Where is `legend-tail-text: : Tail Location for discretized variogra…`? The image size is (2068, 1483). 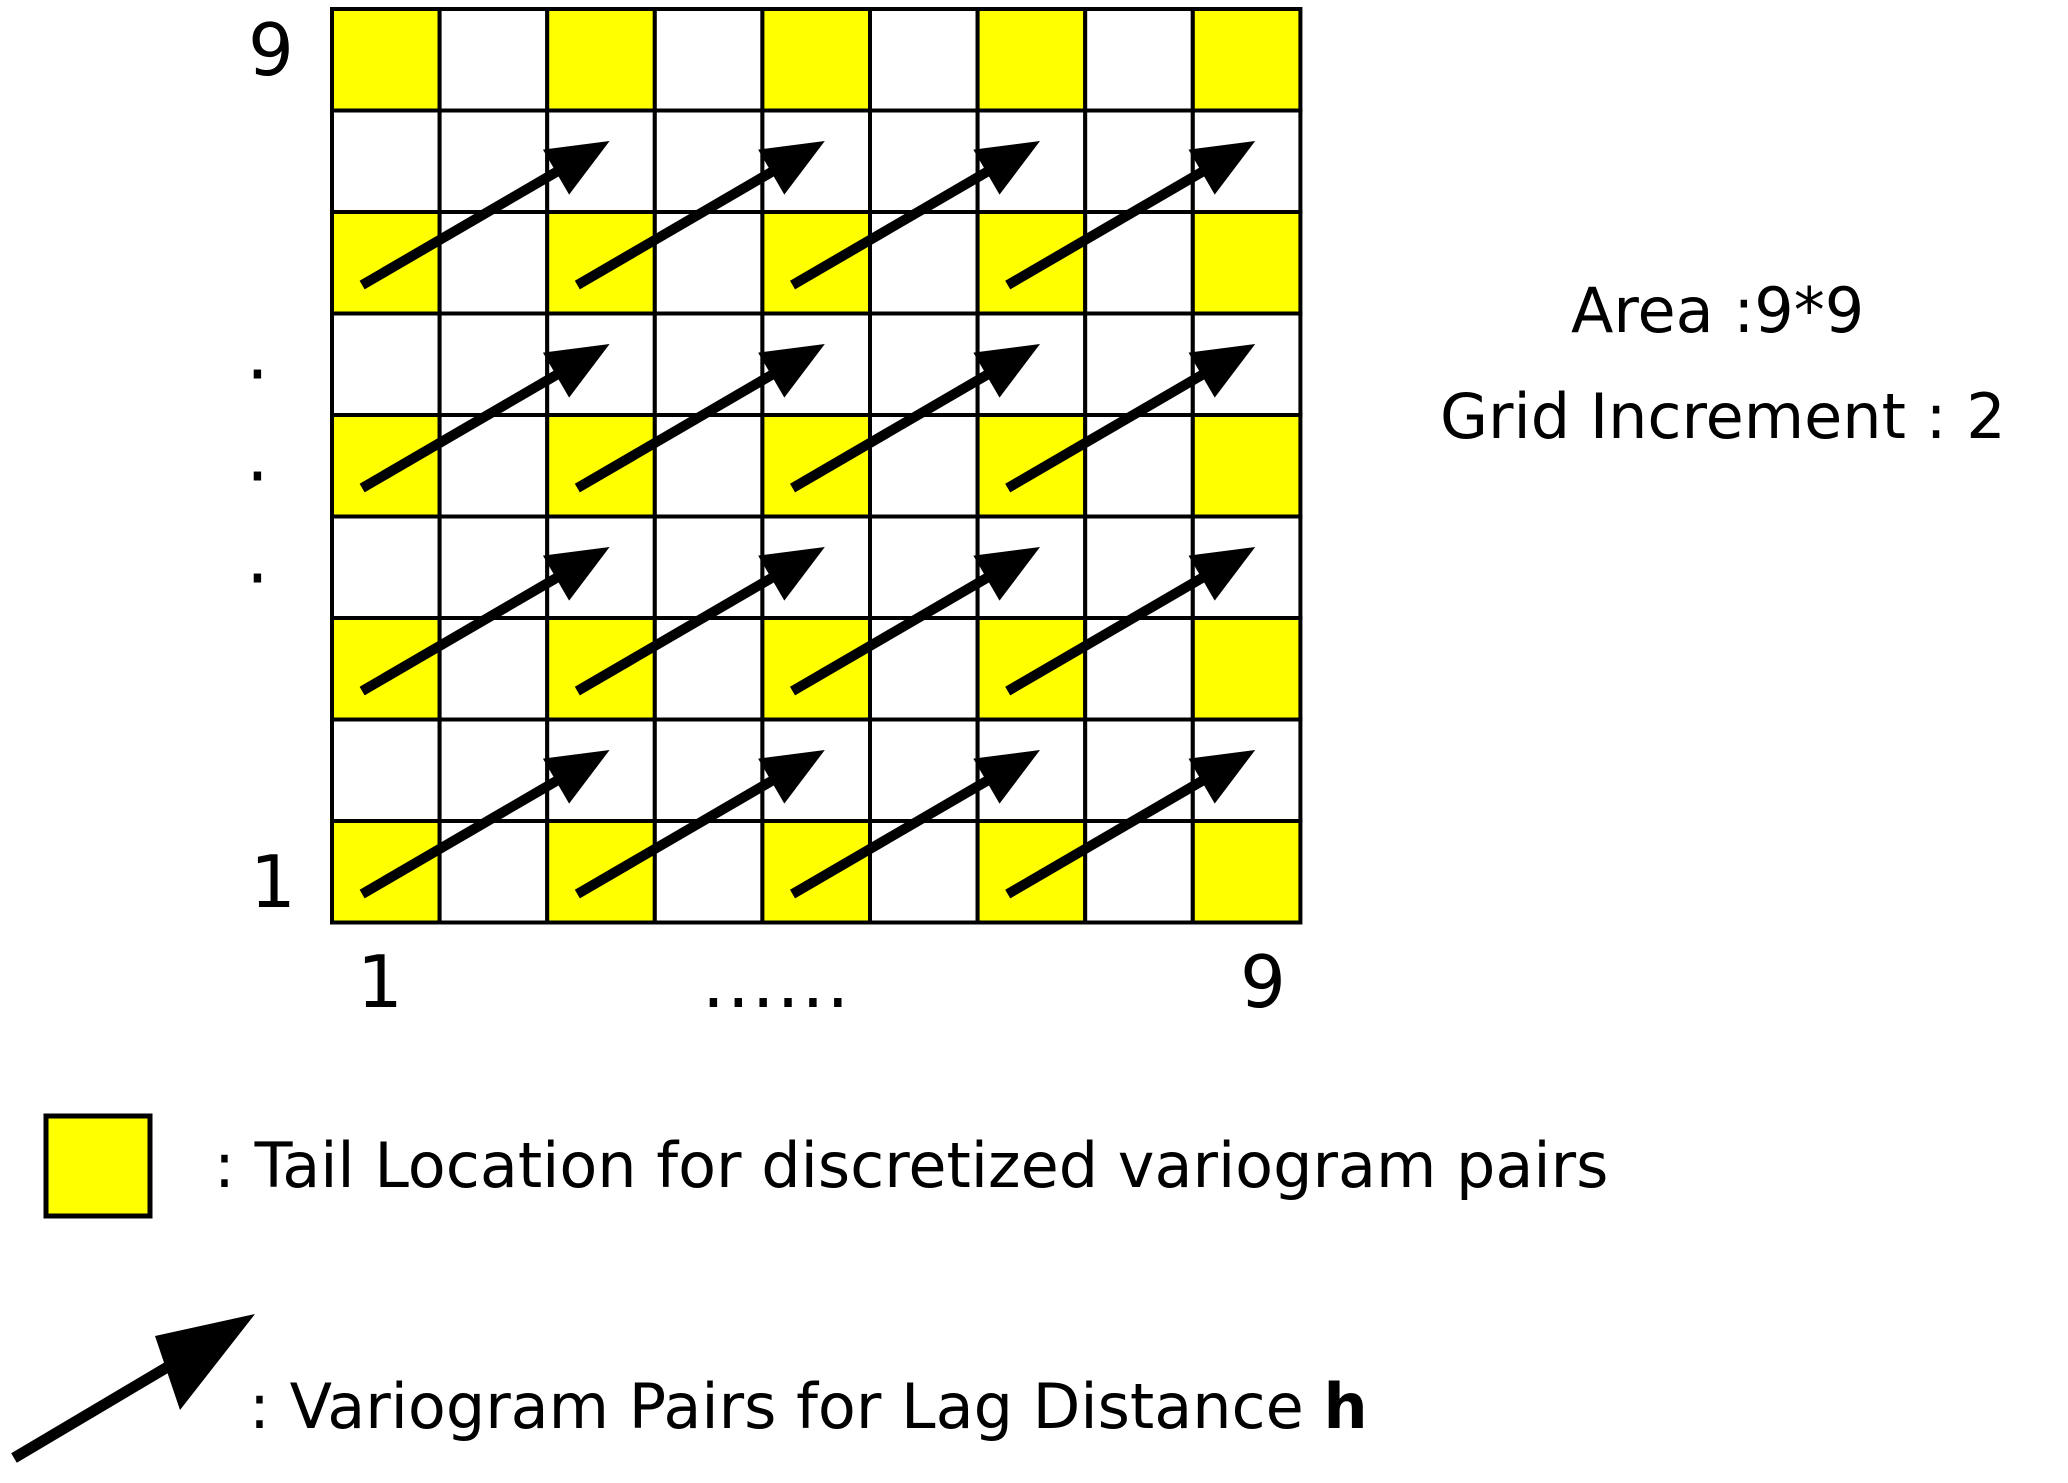
legend-tail-text: : Tail Location for discretized variogra… is located at coordinates (911, 1165).